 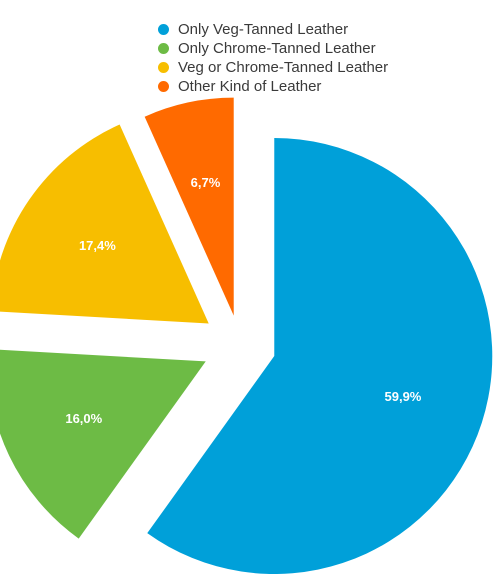 I want to click on legend-item-only-veg-tanned: Only Veg-Tanned Leather, so click(x=273, y=29).